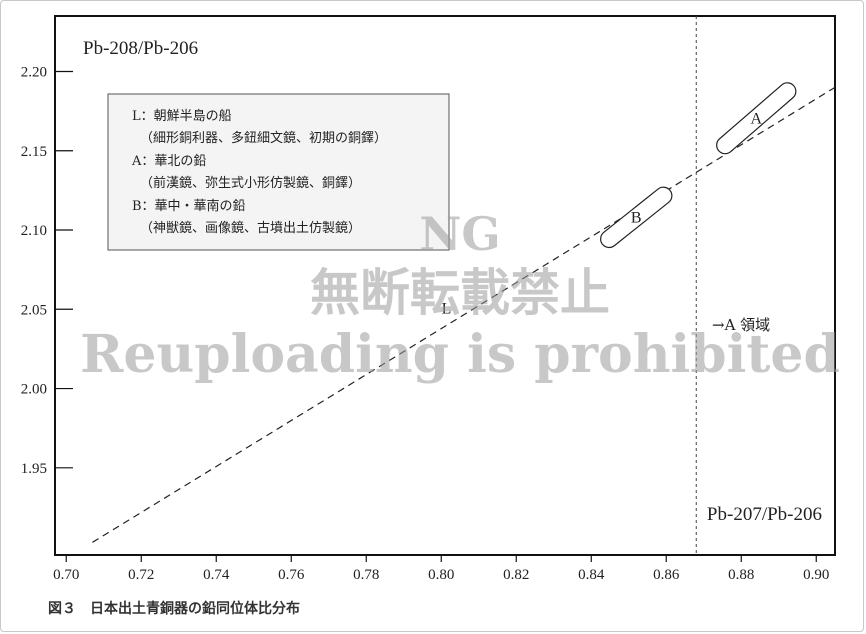  Describe the element at coordinates (66, 575) in the screenshot. I see `x-tick-label-0: 0.70` at that location.